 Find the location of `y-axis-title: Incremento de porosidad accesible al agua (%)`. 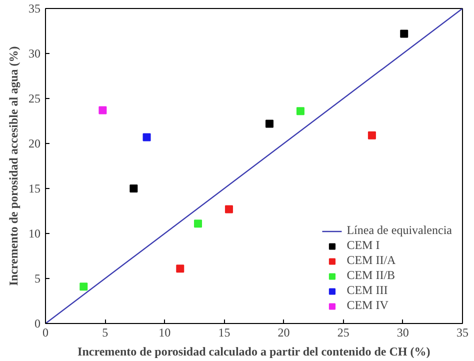

y-axis-title: Incremento de porosidad accesible al agua (%) is located at coordinates (13, 166).